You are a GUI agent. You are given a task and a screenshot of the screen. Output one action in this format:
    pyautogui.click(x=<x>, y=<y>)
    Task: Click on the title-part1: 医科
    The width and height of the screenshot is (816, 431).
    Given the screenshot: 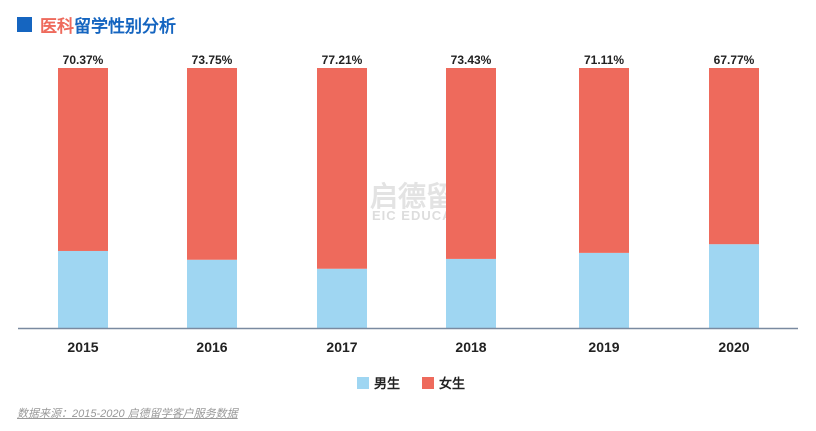 What is the action you would take?
    pyautogui.click(x=57, y=26)
    